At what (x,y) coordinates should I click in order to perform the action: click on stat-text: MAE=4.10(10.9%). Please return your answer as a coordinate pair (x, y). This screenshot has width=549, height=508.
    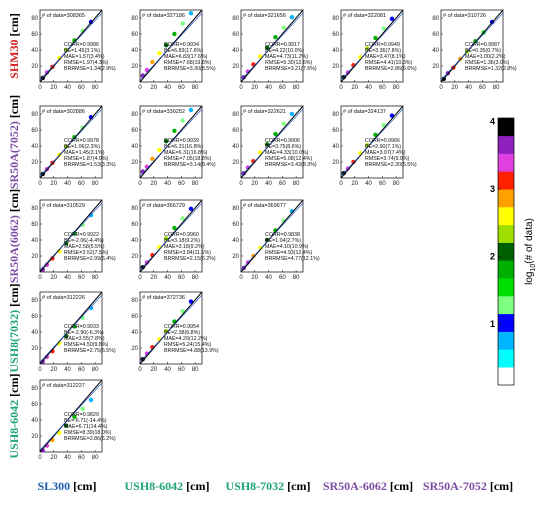
    Looking at the image, I should click on (287, 247).